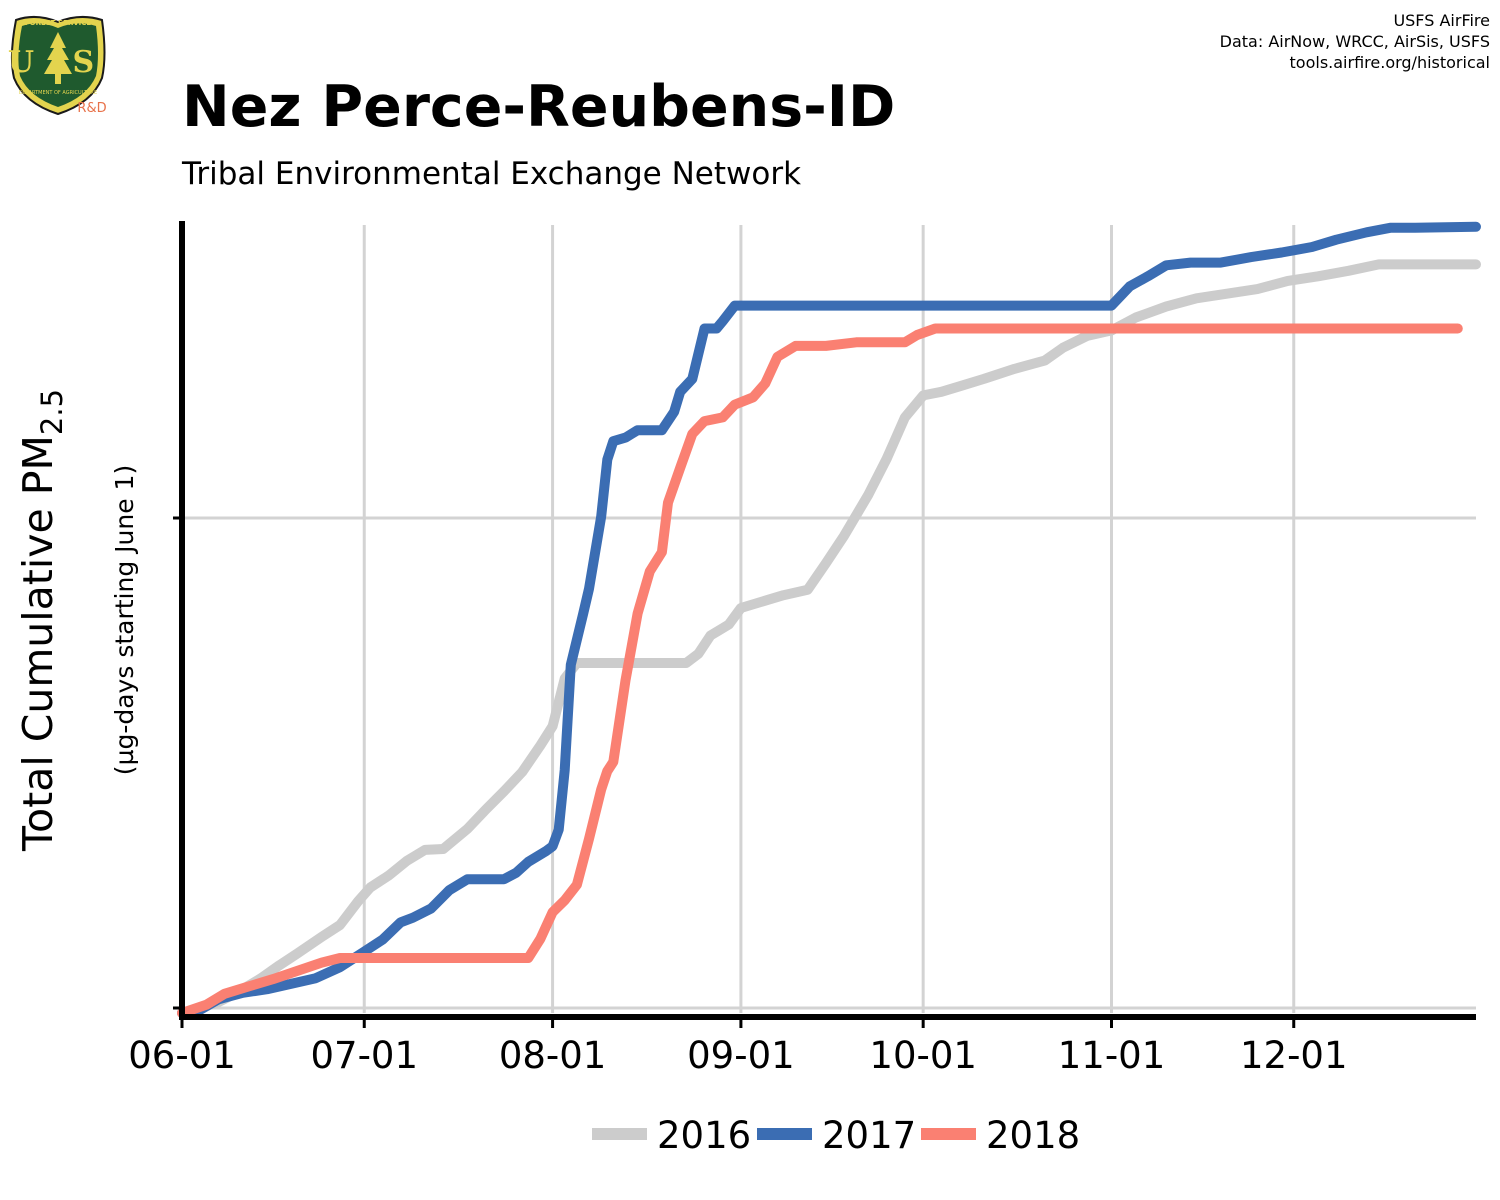 Image resolution: width=1500 pixels, height=1200 pixels. What do you see at coordinates (1294, 1055) in the screenshot?
I see `x-tick-label: 12-01` at bounding box center [1294, 1055].